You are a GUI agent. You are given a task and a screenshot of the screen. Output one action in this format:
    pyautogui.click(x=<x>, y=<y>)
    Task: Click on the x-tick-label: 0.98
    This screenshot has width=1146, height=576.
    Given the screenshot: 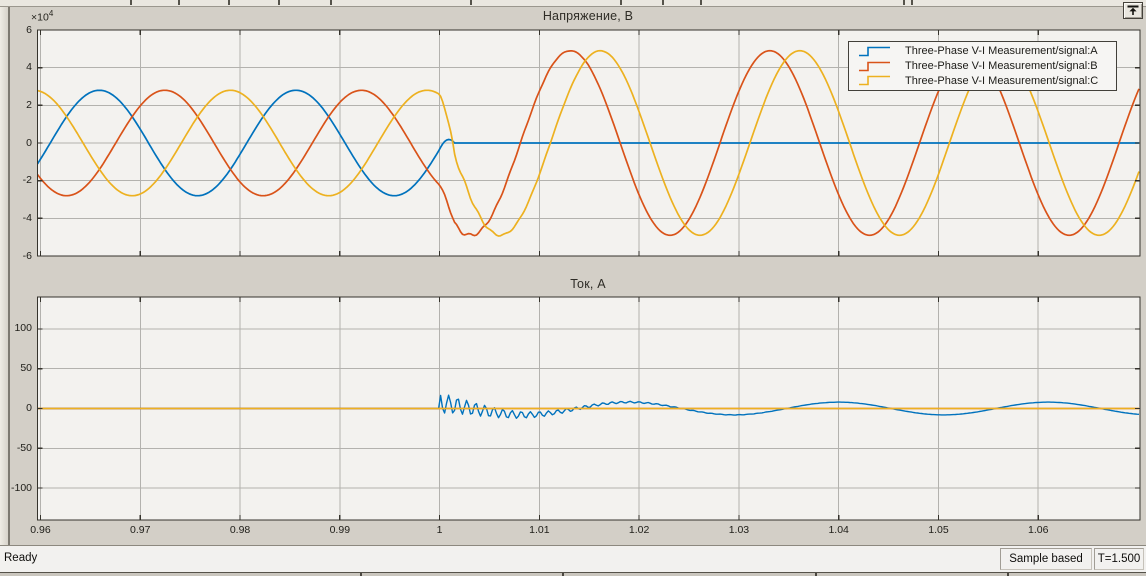 What is the action you would take?
    pyautogui.click(x=240, y=530)
    